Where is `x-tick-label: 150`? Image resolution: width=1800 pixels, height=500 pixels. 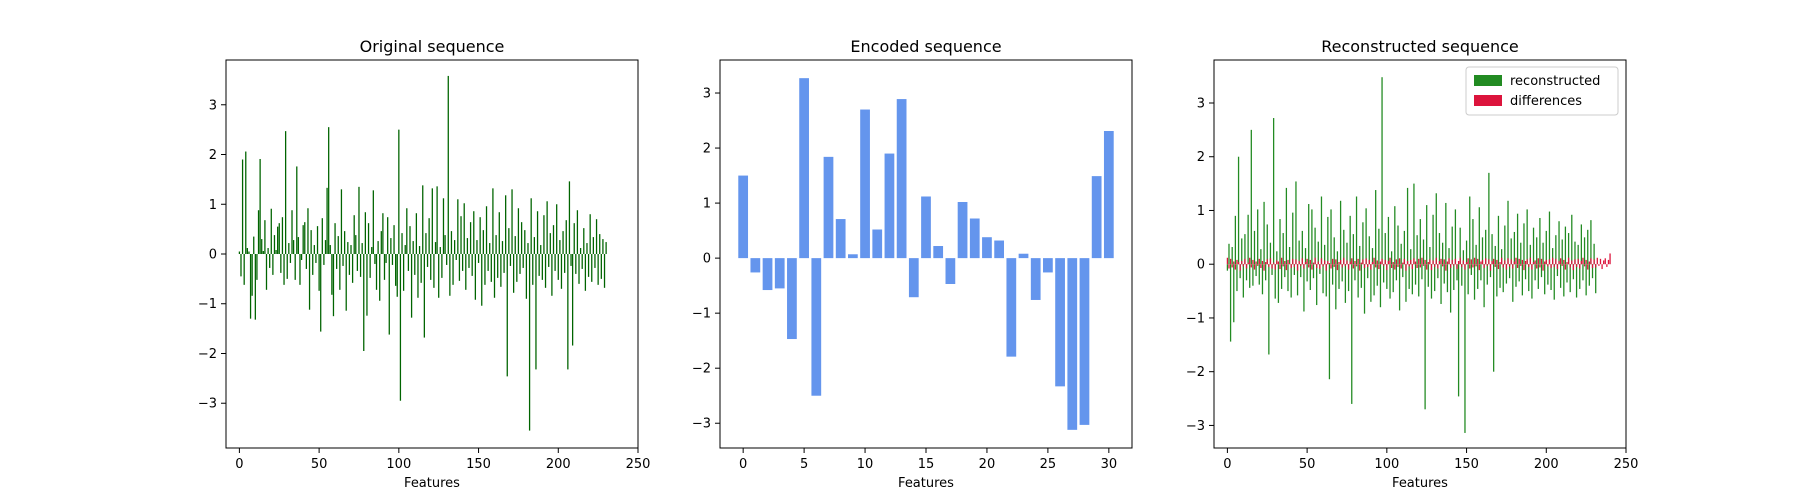 x-tick-label: 150 is located at coordinates (1466, 464).